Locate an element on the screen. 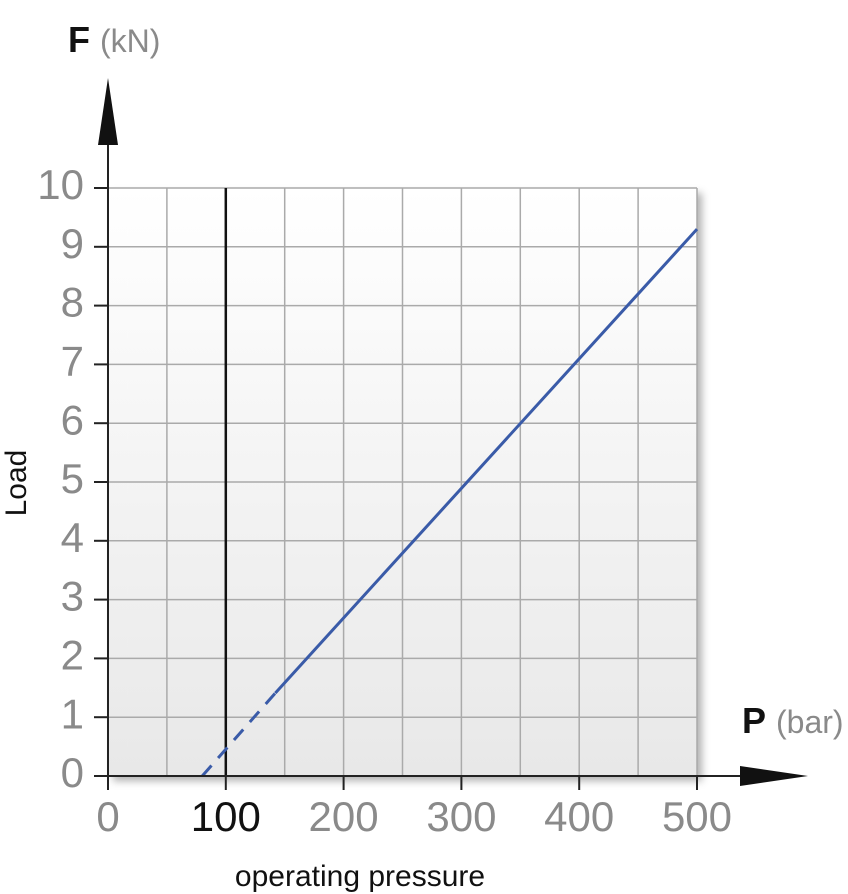  y-tick-label: 6 is located at coordinates (72, 419).